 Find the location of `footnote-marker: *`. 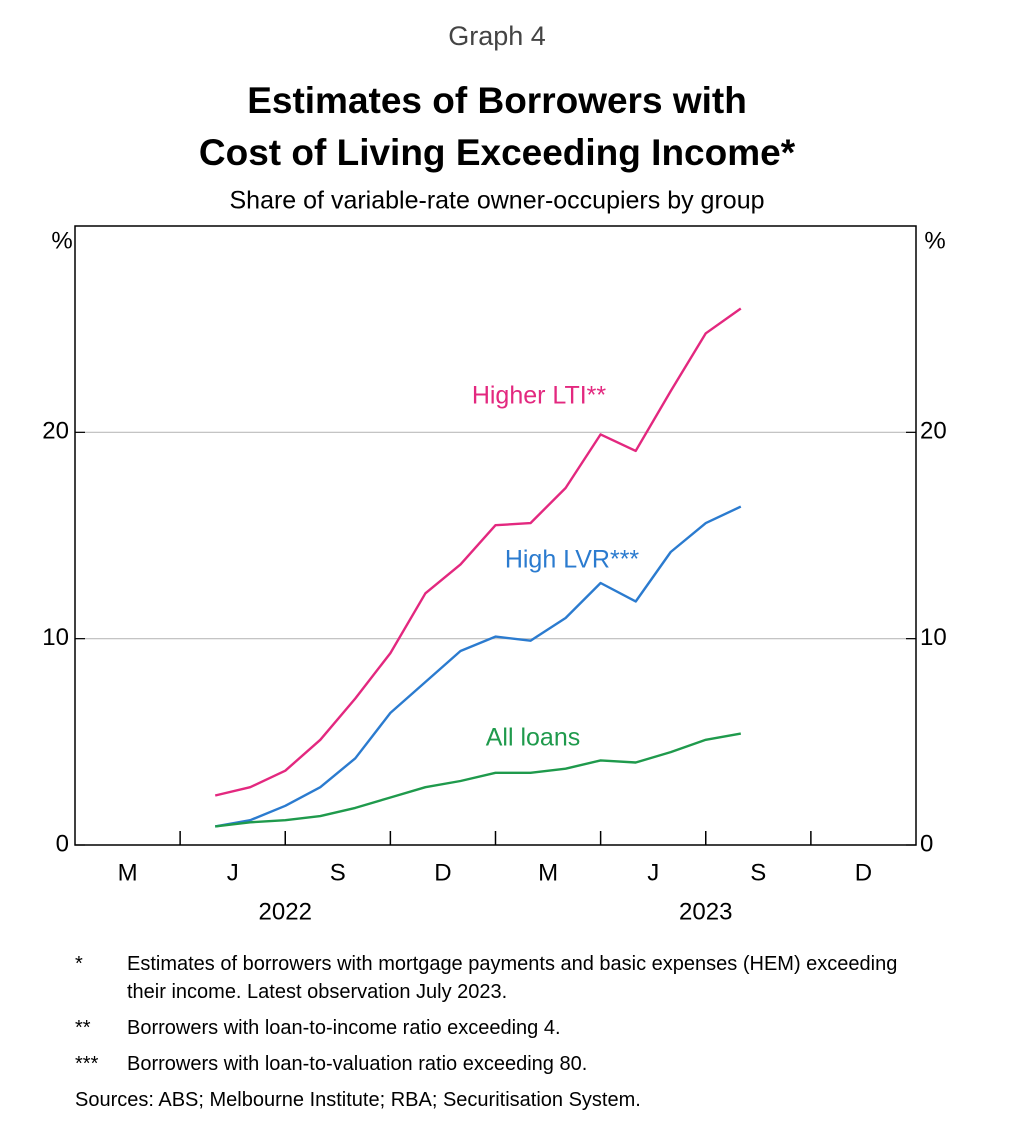

footnote-marker: * is located at coordinates (79, 964).